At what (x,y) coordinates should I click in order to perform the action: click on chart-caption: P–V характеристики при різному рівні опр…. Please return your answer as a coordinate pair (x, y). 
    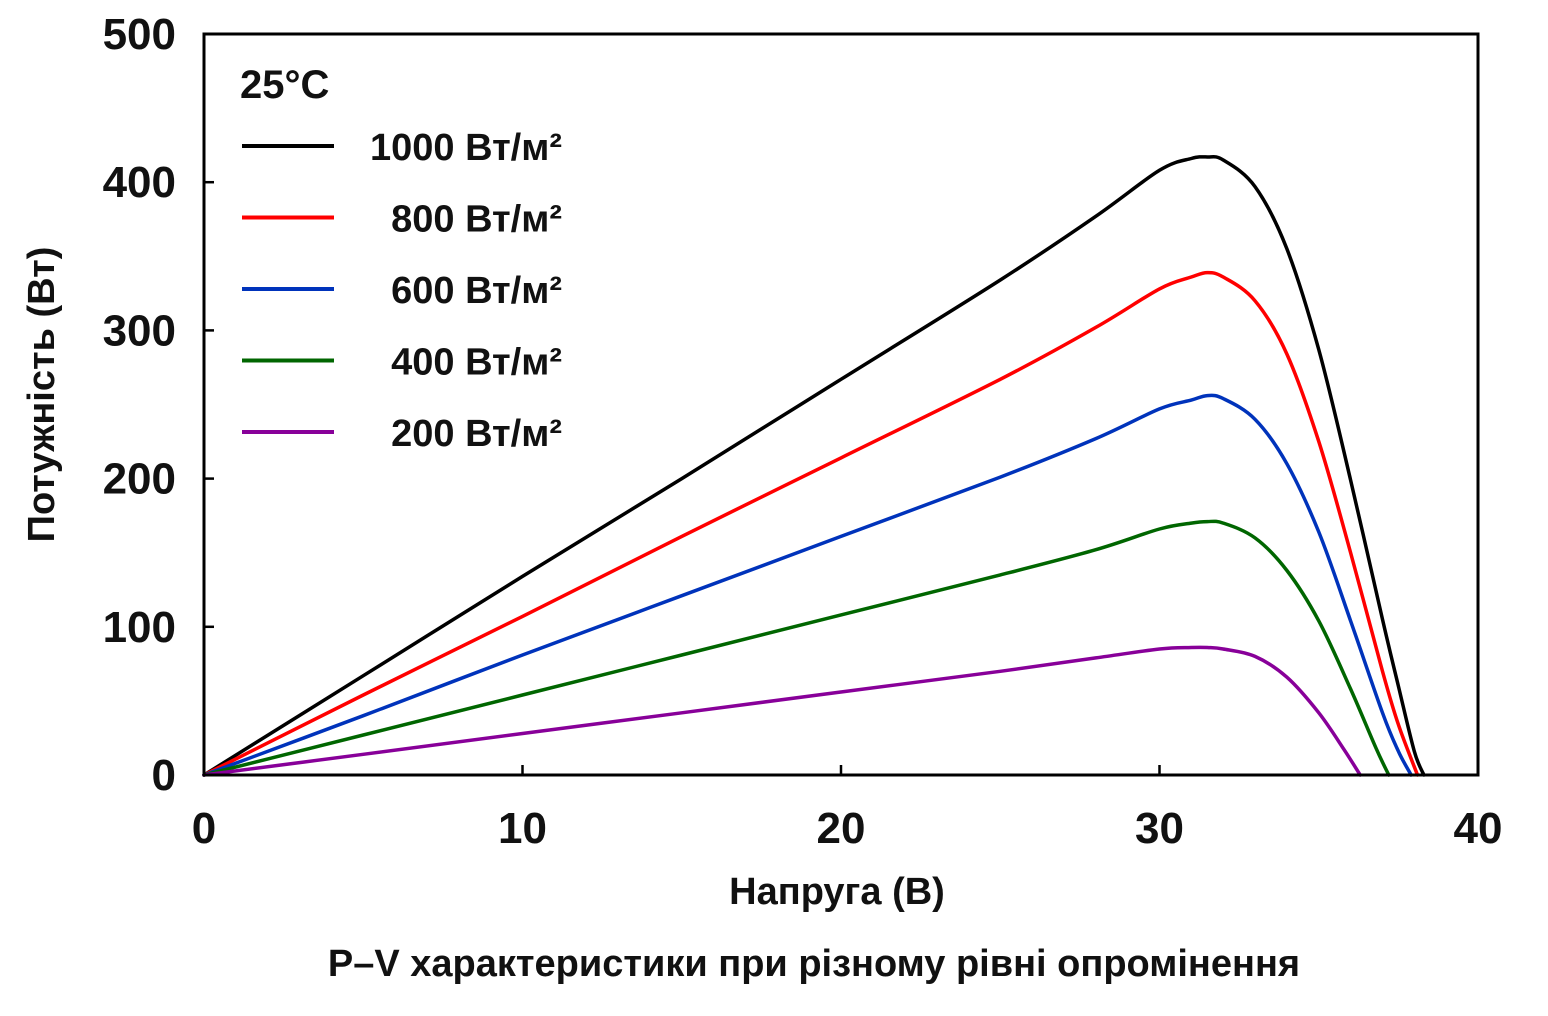
    Looking at the image, I should click on (814, 964).